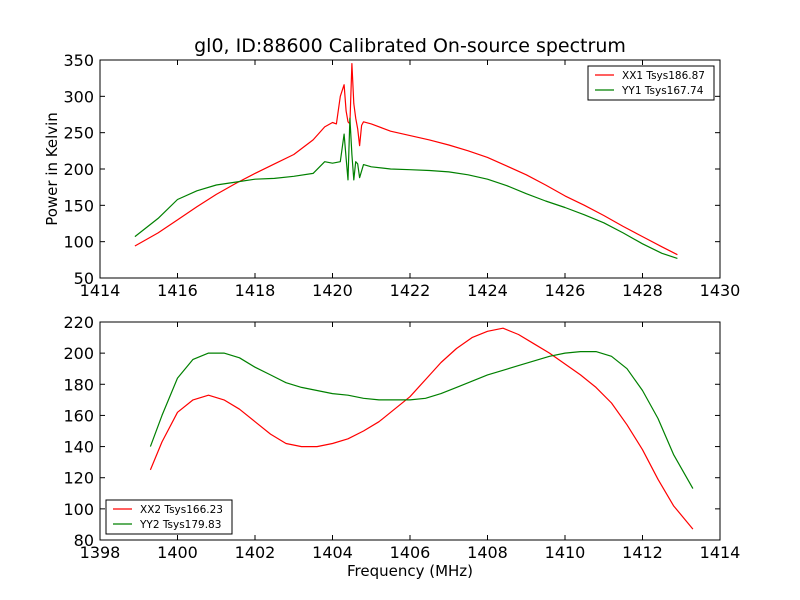  Describe the element at coordinates (78, 60) in the screenshot. I see `y-tick-label: 350` at that location.